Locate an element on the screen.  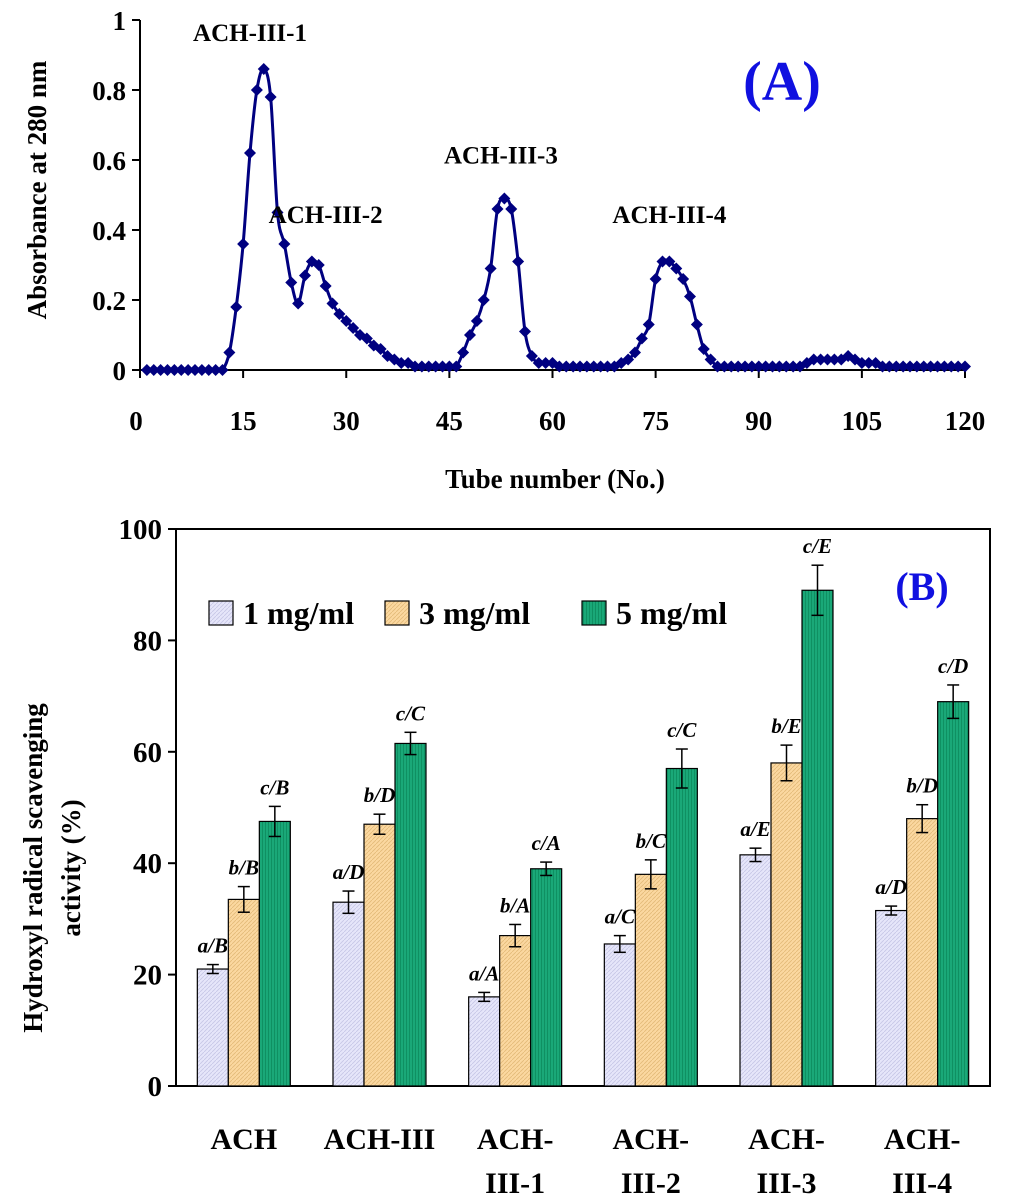
significance-label: b/E is located at coordinates (786, 726).